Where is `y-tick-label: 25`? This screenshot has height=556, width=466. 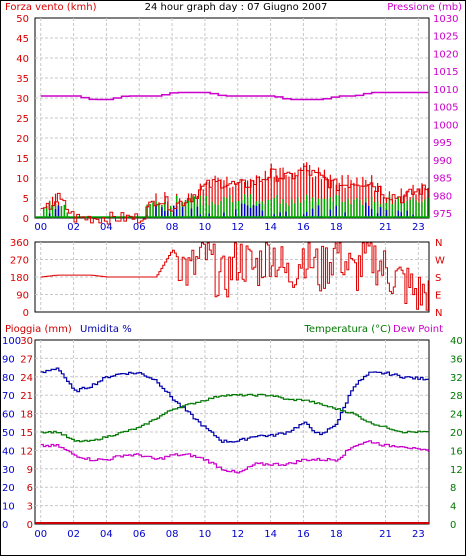 y-tick-label: 25 is located at coordinates (22, 119).